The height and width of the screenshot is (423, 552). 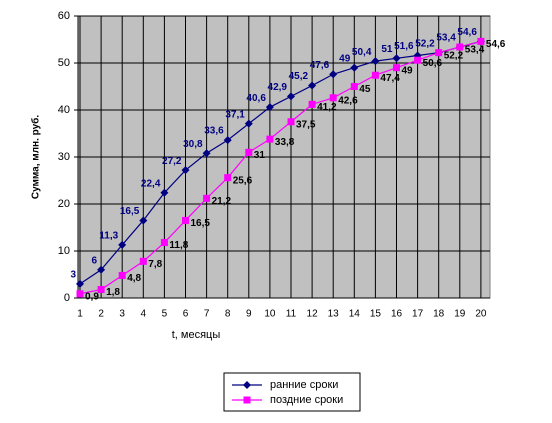 I want to click on data-label: 45, so click(x=365, y=89).